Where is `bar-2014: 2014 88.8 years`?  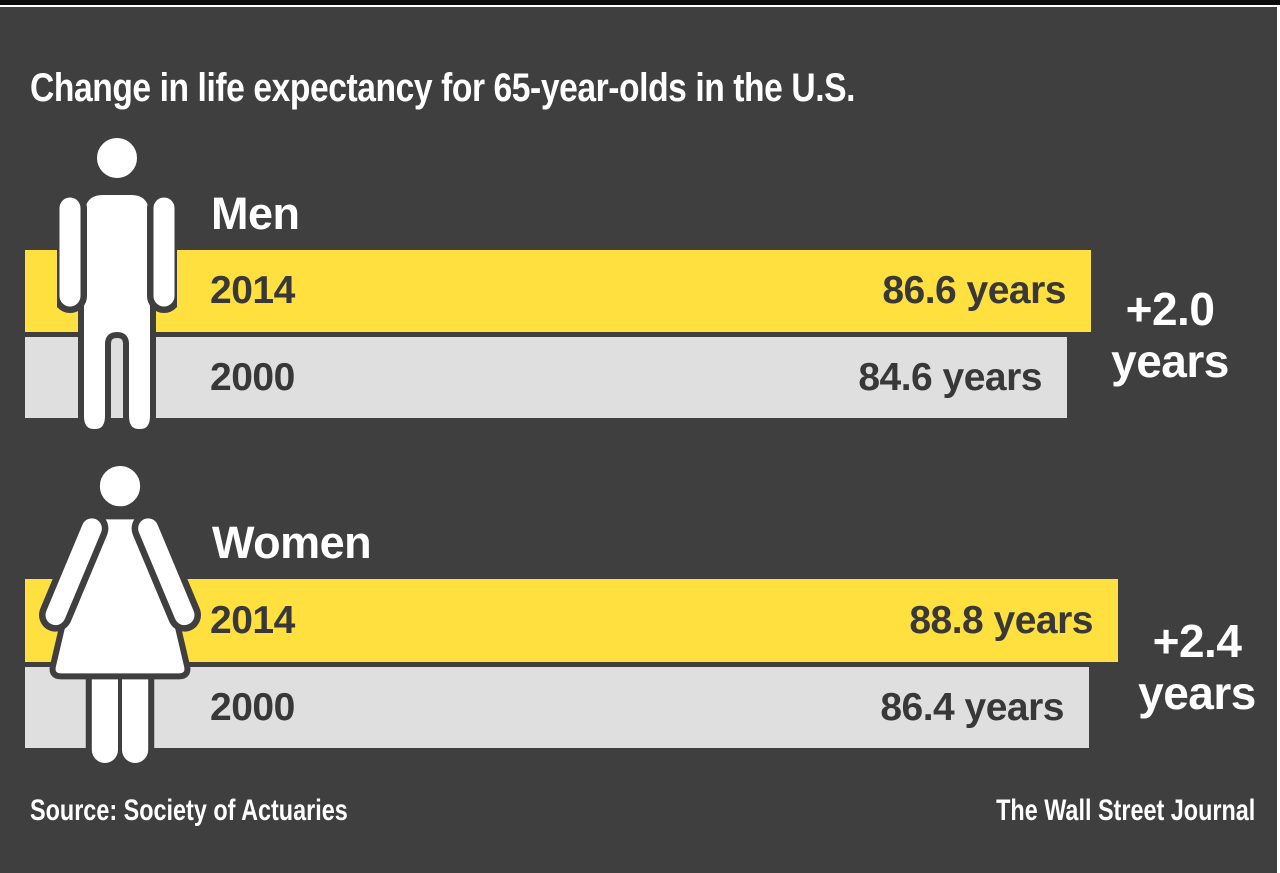
bar-2014: 2014 88.8 years is located at coordinates (571, 620).